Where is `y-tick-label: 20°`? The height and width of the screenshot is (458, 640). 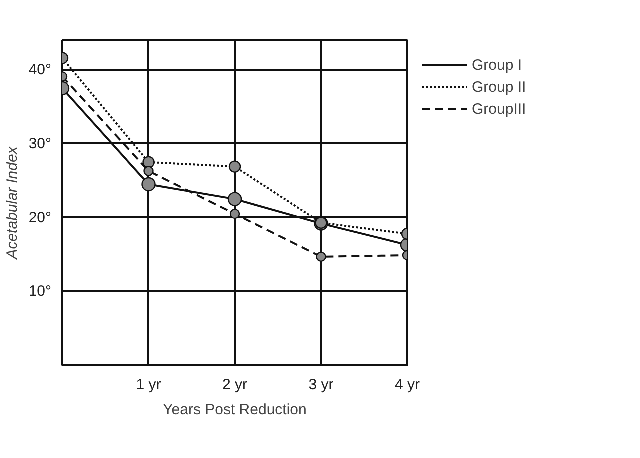 y-tick-label: 20° is located at coordinates (40, 217).